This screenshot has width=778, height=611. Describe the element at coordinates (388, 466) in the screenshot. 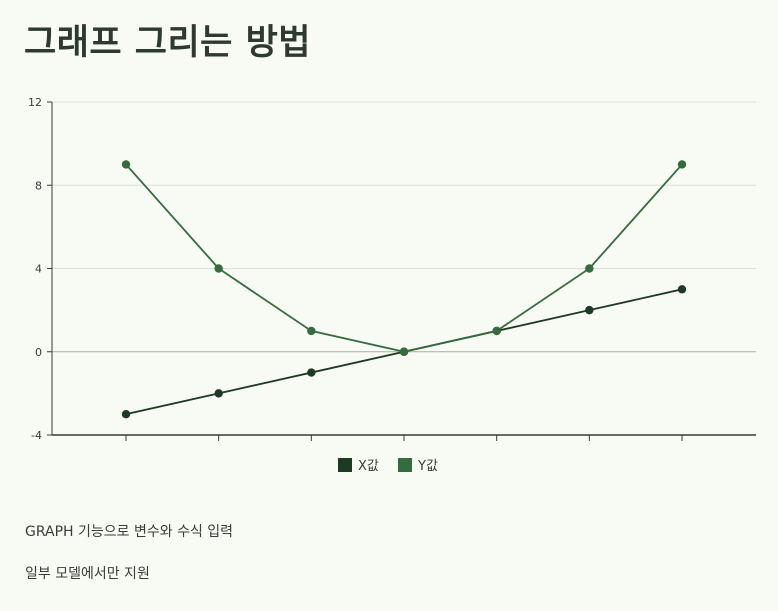

I see `legend: X값 Y값` at that location.